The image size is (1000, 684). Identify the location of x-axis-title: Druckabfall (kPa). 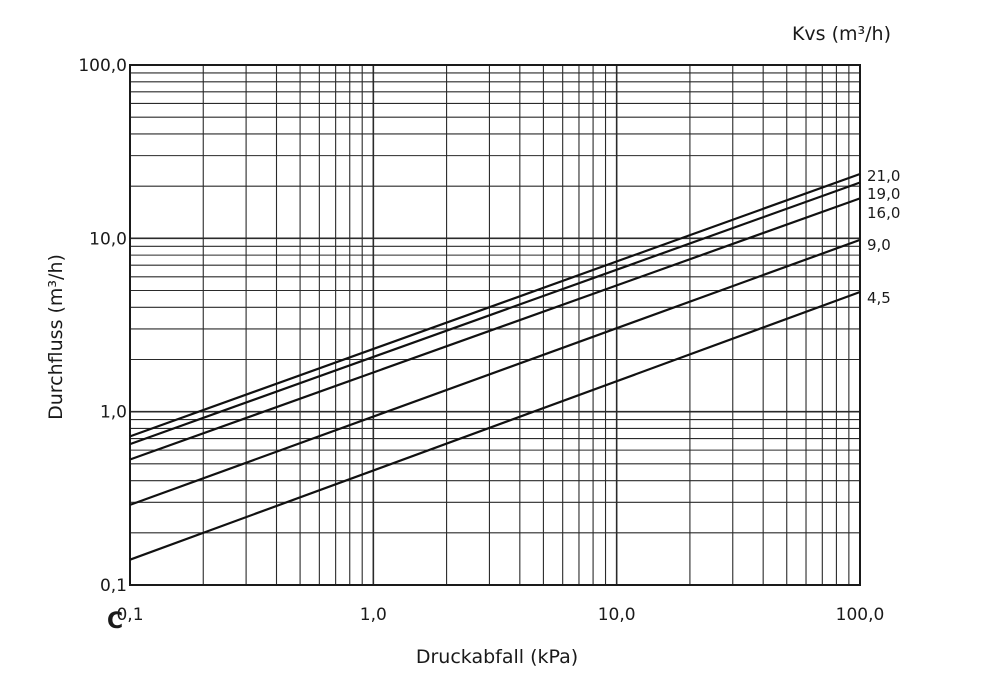
(497, 657).